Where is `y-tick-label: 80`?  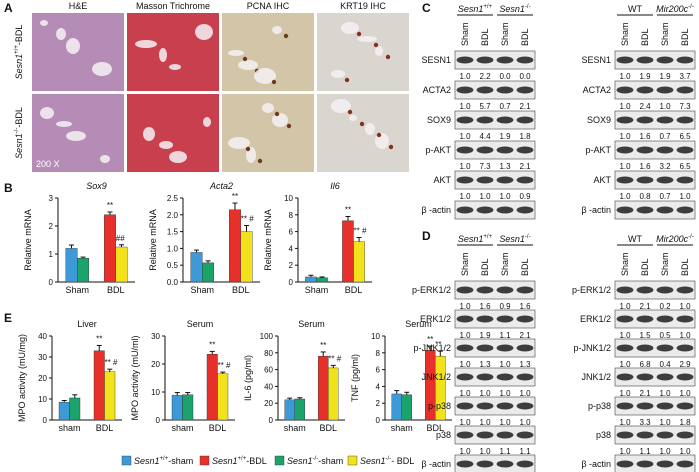
y-tick-label: 80 is located at coordinates (268, 353).